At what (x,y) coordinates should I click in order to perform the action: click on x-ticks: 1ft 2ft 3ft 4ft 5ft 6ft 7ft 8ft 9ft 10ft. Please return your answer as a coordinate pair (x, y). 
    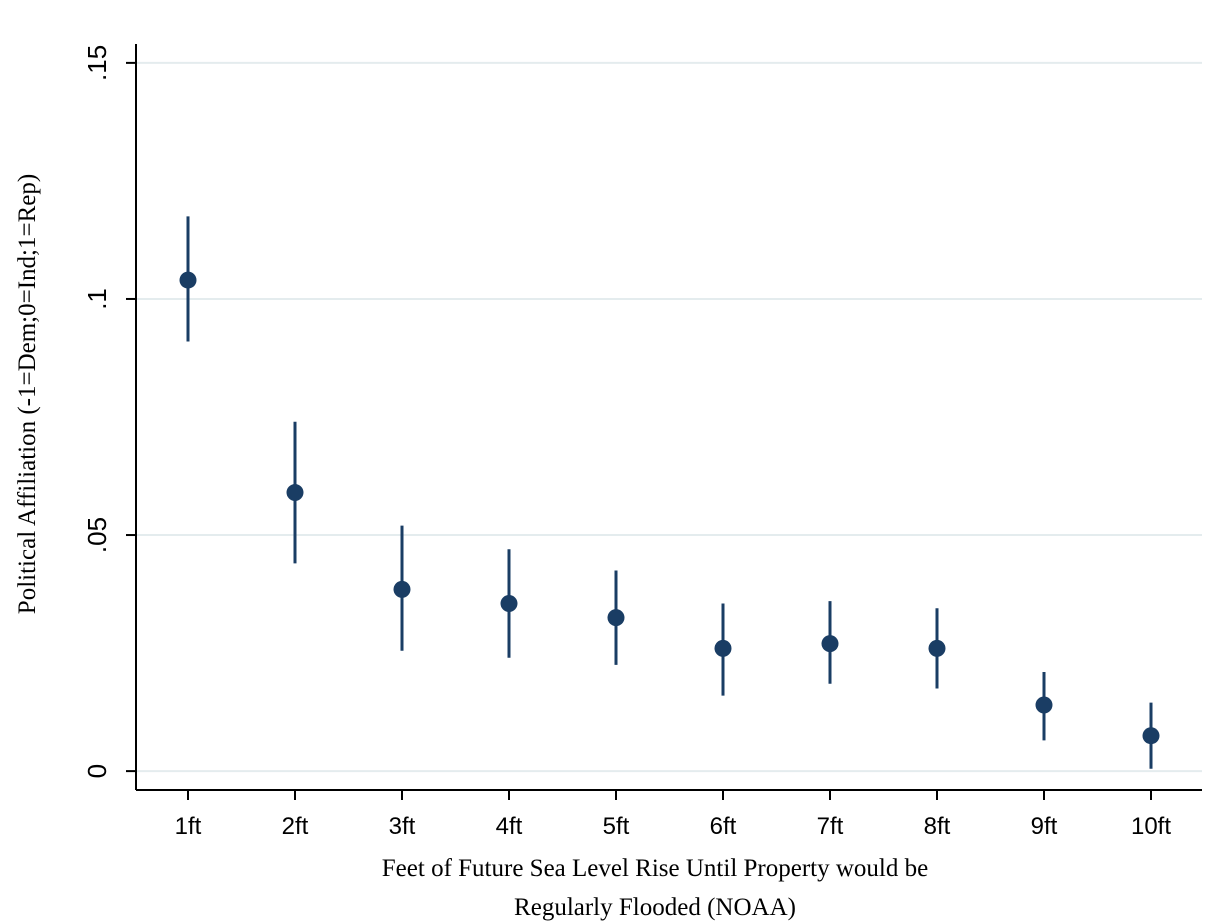
    Looking at the image, I should click on (673, 815).